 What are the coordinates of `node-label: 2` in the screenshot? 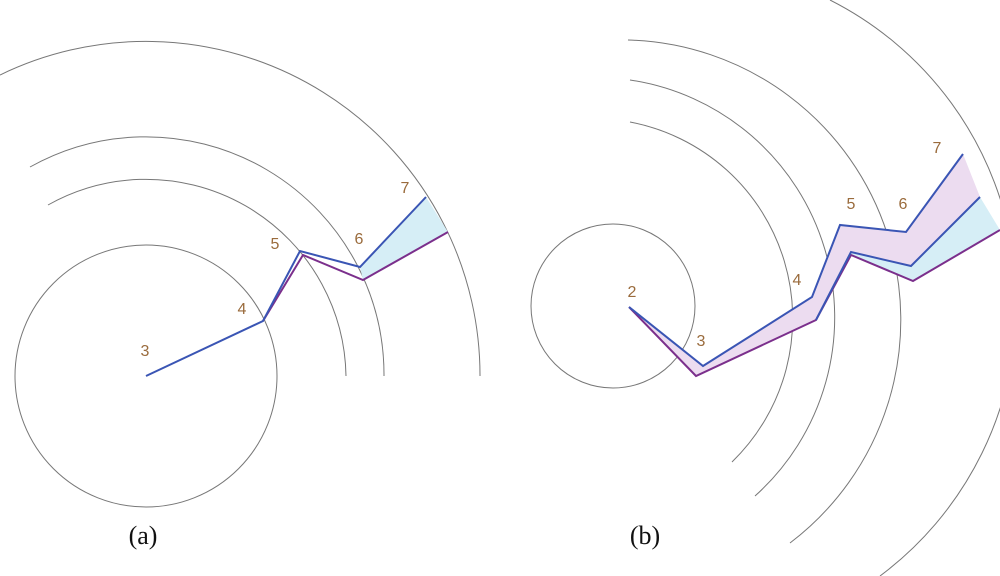 It's located at (632, 292).